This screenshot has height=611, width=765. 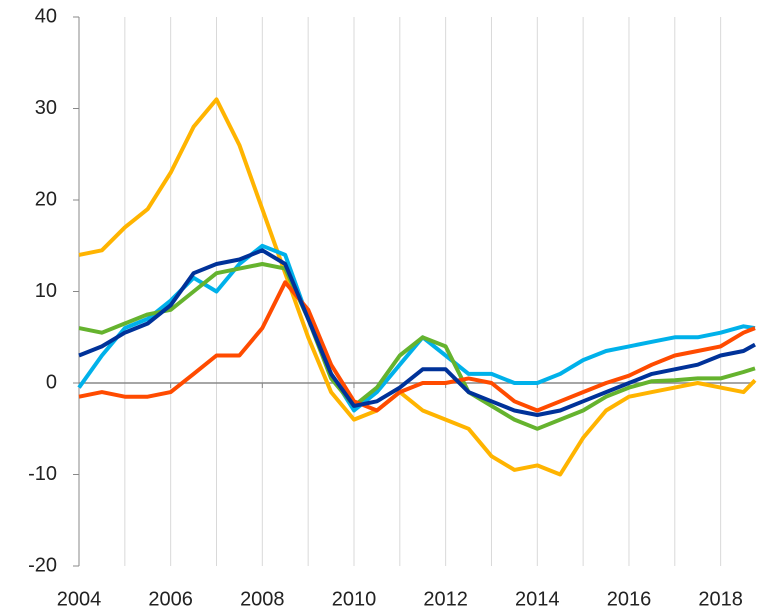 What do you see at coordinates (46, 108) in the screenshot?
I see `y-tick-label: 30` at bounding box center [46, 108].